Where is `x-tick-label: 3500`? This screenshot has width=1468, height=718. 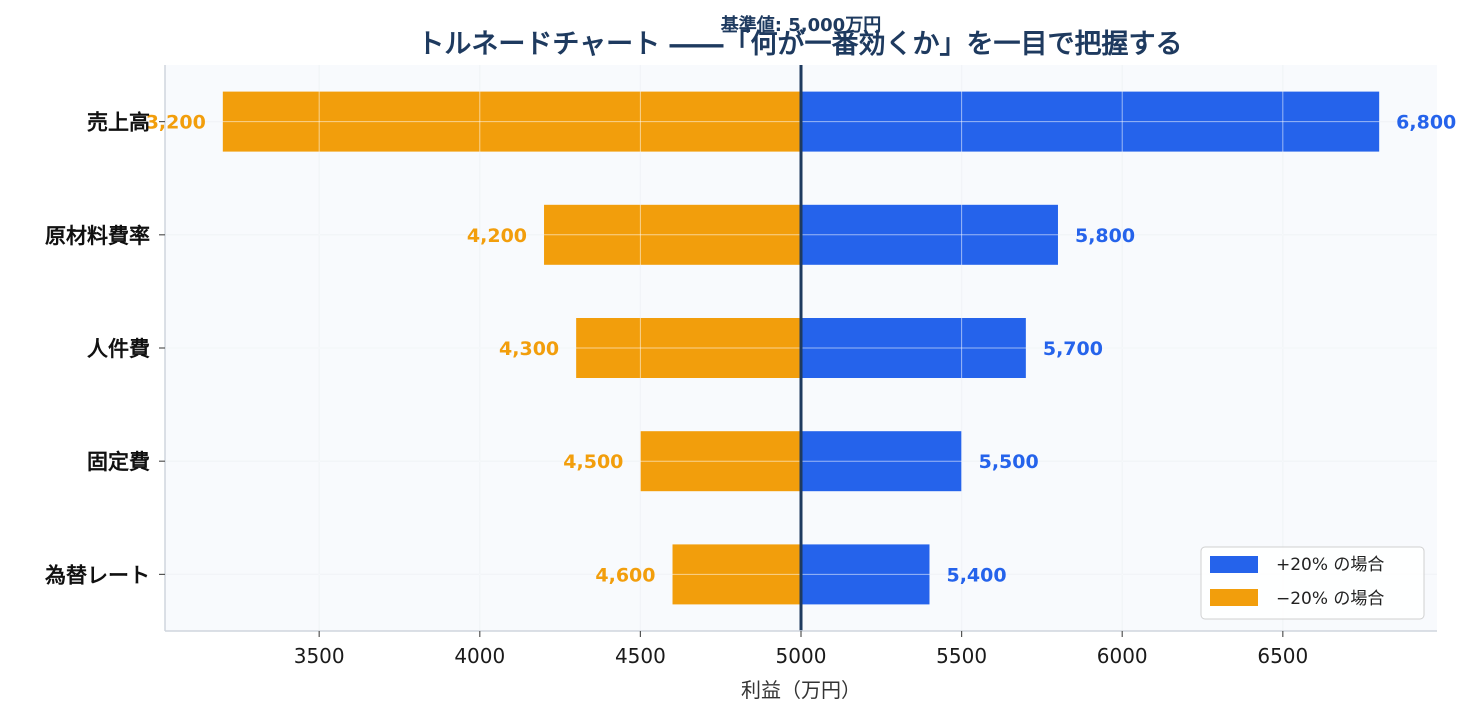 x-tick-label: 3500 is located at coordinates (319, 656).